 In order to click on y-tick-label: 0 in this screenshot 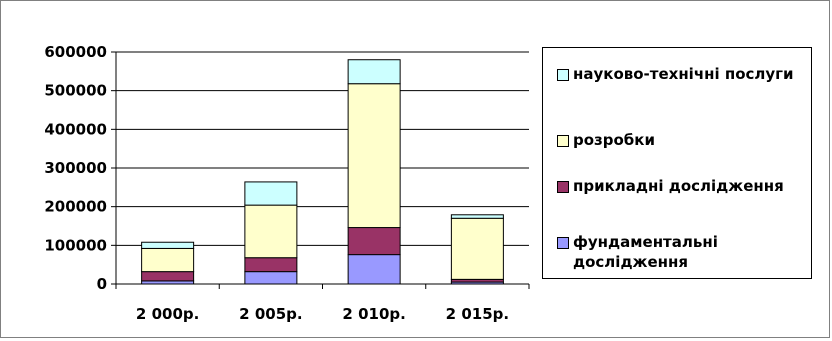, I will do `click(102, 284)`.